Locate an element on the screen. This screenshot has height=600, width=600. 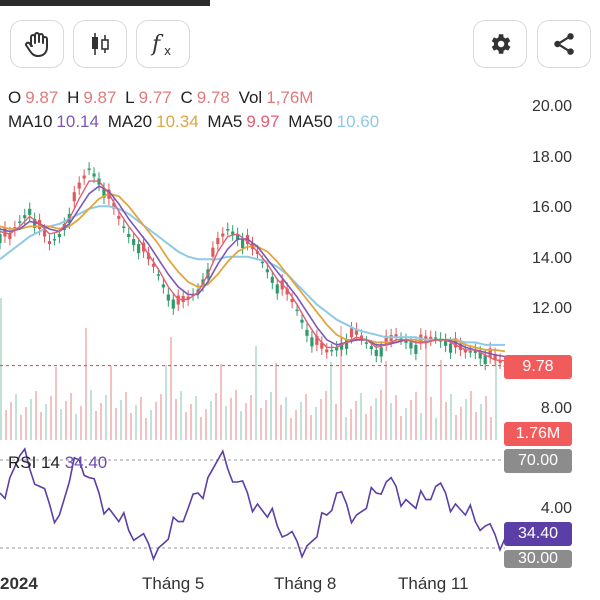
indicator-function-button: f x is located at coordinates (163, 44).